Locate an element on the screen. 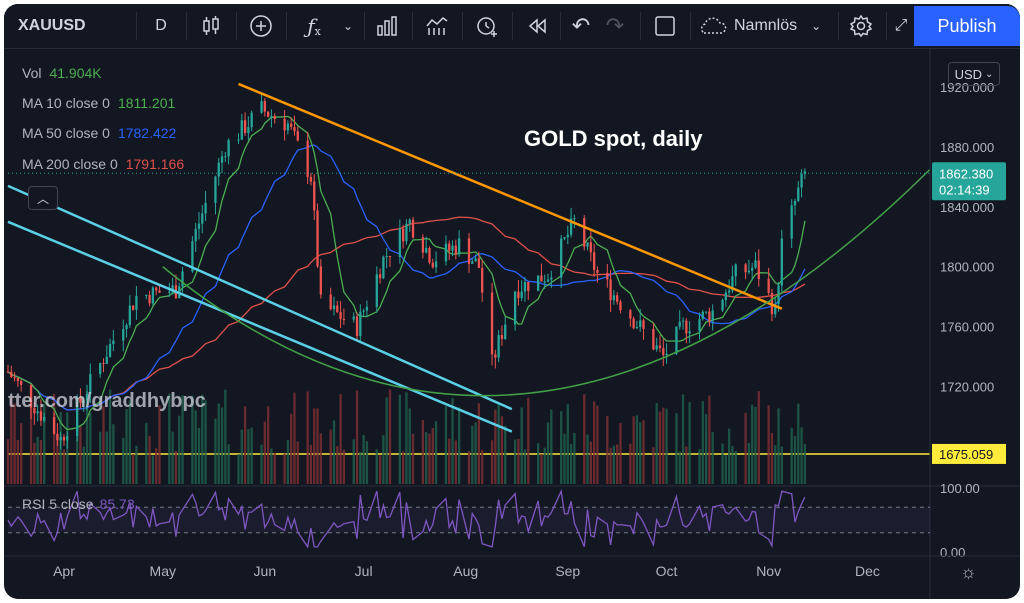 Image resolution: width=1024 pixels, height=603 pixels. compare-indicator-icon is located at coordinates (437, 26).